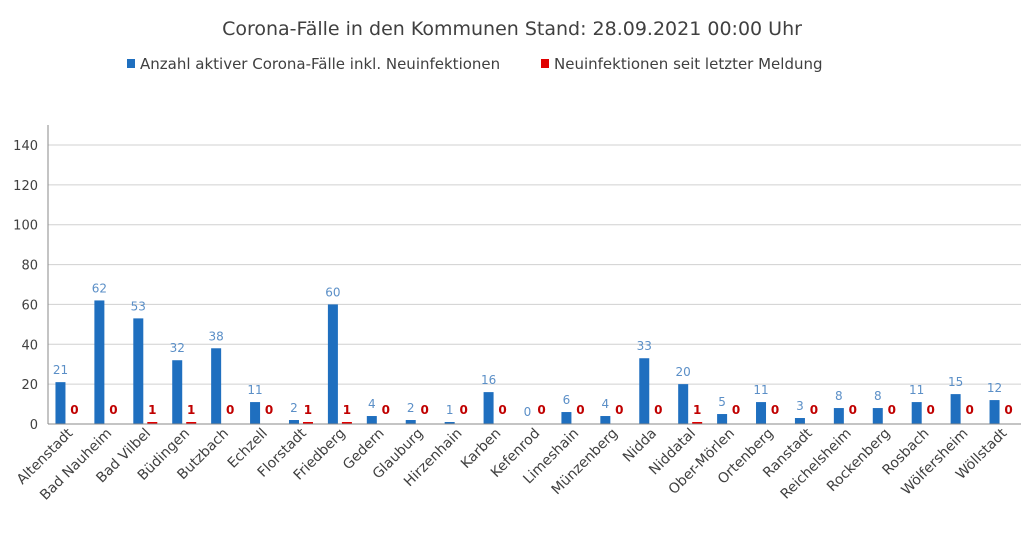 This screenshot has width=1024, height=534. I want to click on y-tick-label: 40, so click(29, 345).